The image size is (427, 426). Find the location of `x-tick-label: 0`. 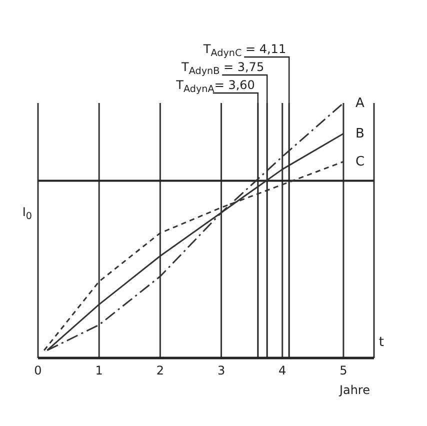

x-tick-label: 0 is located at coordinates (38, 371).